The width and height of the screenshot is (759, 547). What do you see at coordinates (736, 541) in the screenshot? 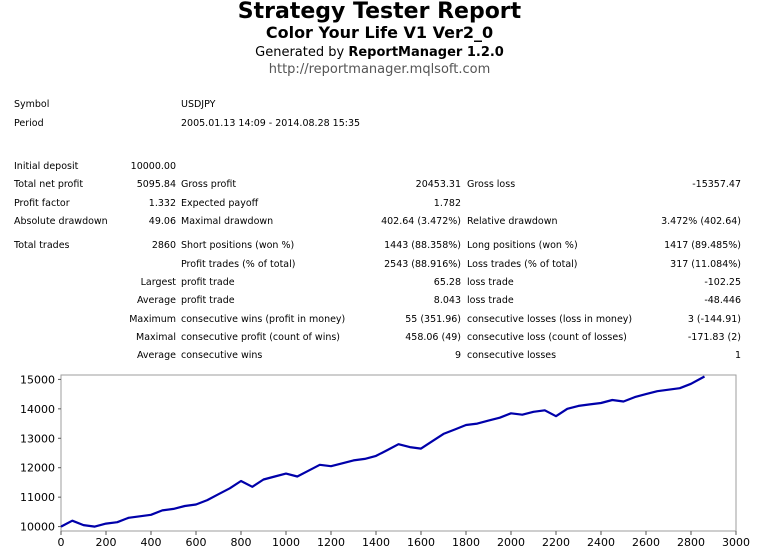
I see `x-tick-label: 3000` at bounding box center [736, 541].